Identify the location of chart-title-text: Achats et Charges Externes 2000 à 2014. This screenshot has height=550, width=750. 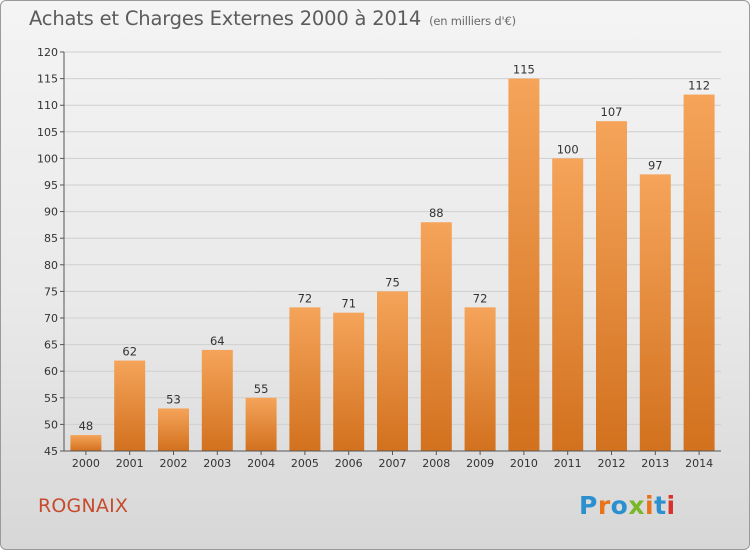
(225, 18).